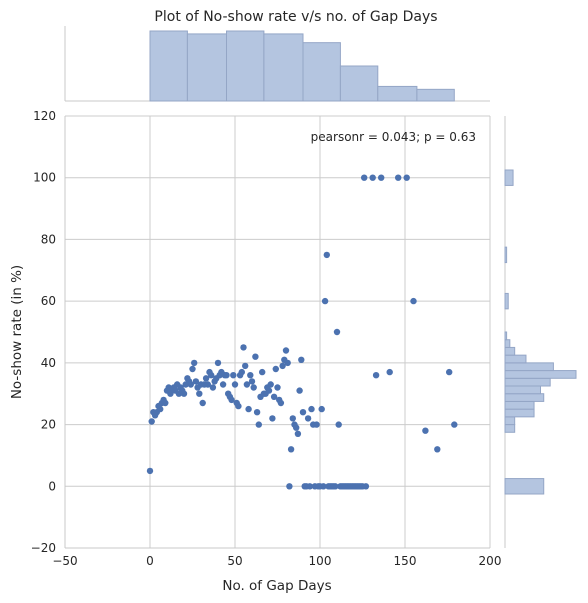 This screenshot has width=588, height=603. I want to click on x-tick-label: 100, so click(320, 561).